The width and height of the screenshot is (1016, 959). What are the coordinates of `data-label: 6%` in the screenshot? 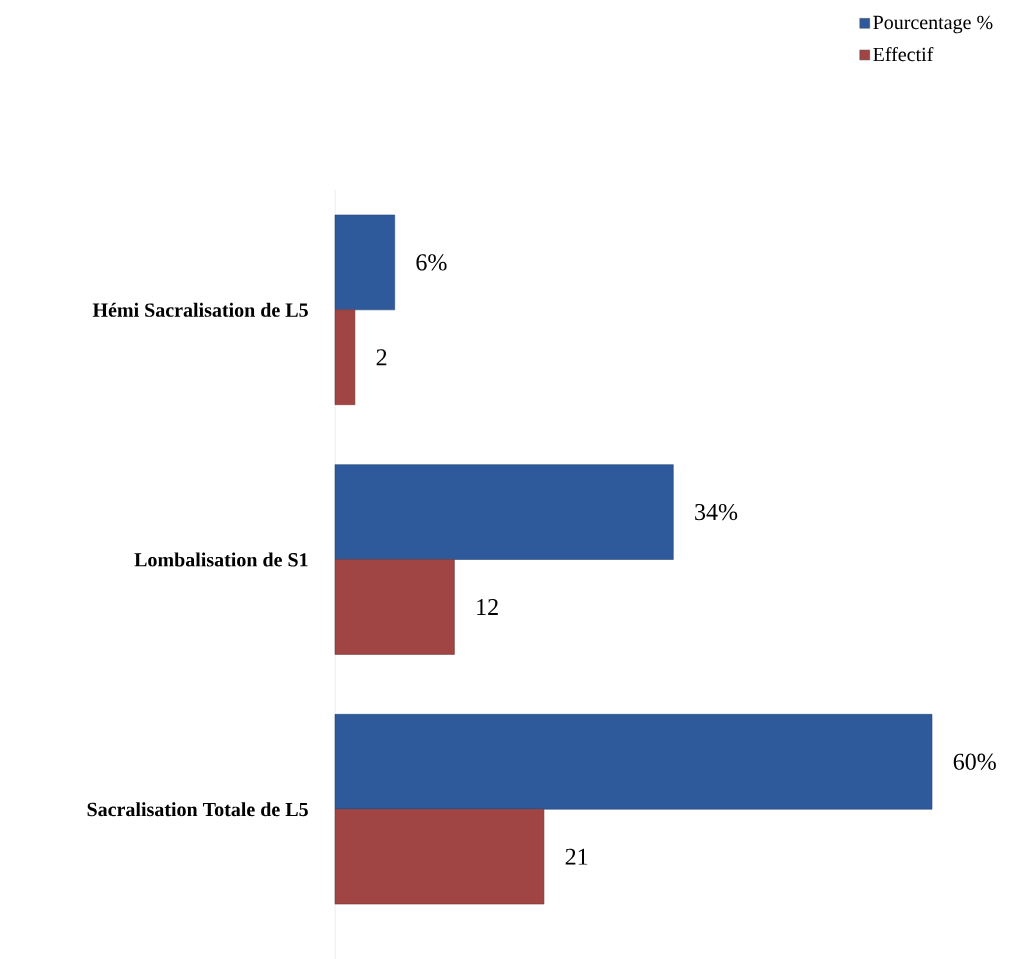 It's located at (431, 262).